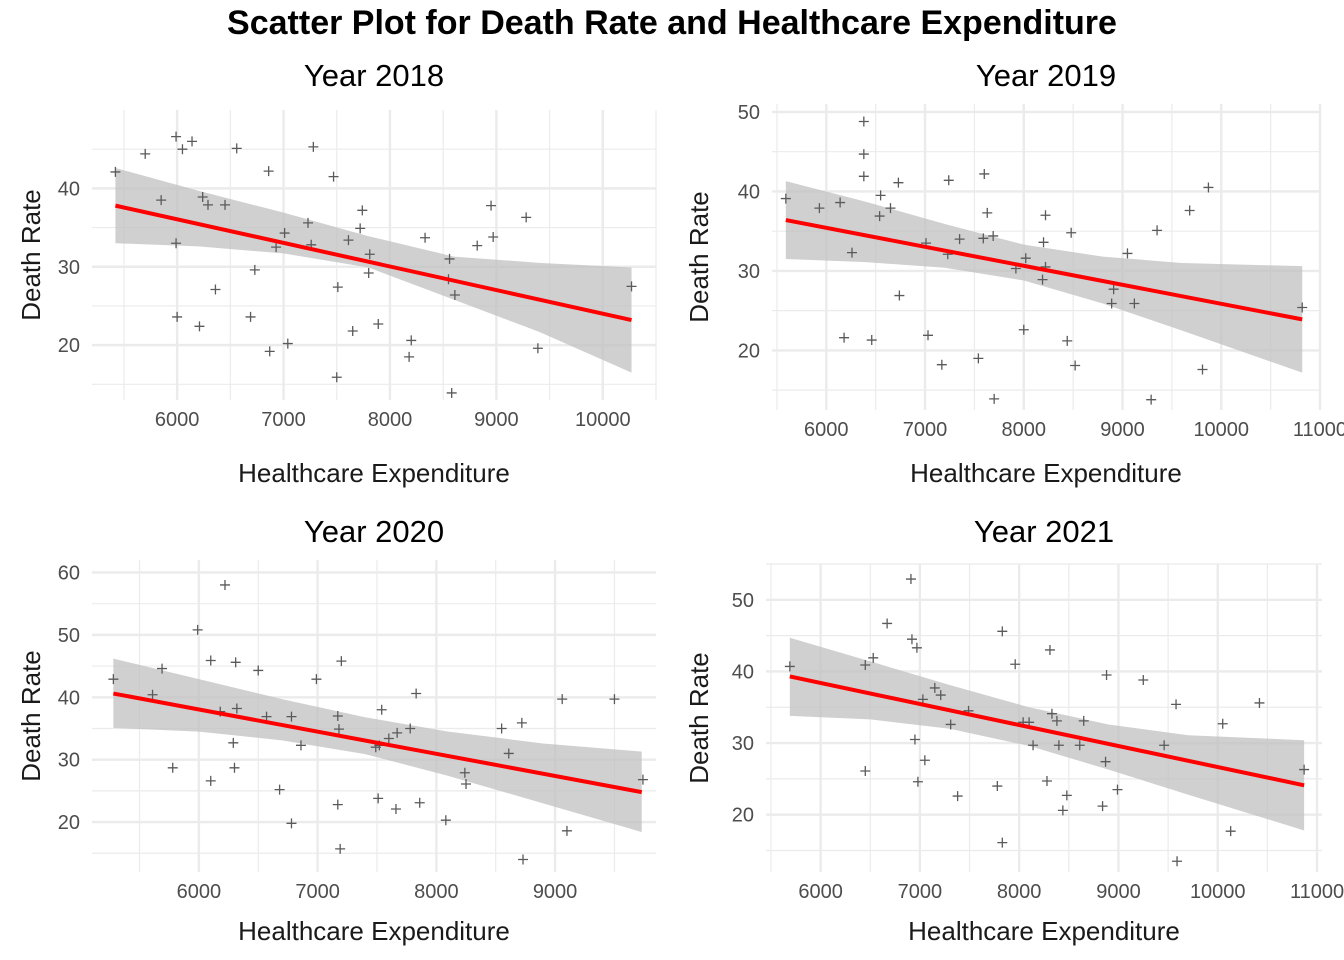 This screenshot has width=1344, height=960. What do you see at coordinates (69, 698) in the screenshot?
I see `y-tick-label: 40` at bounding box center [69, 698].